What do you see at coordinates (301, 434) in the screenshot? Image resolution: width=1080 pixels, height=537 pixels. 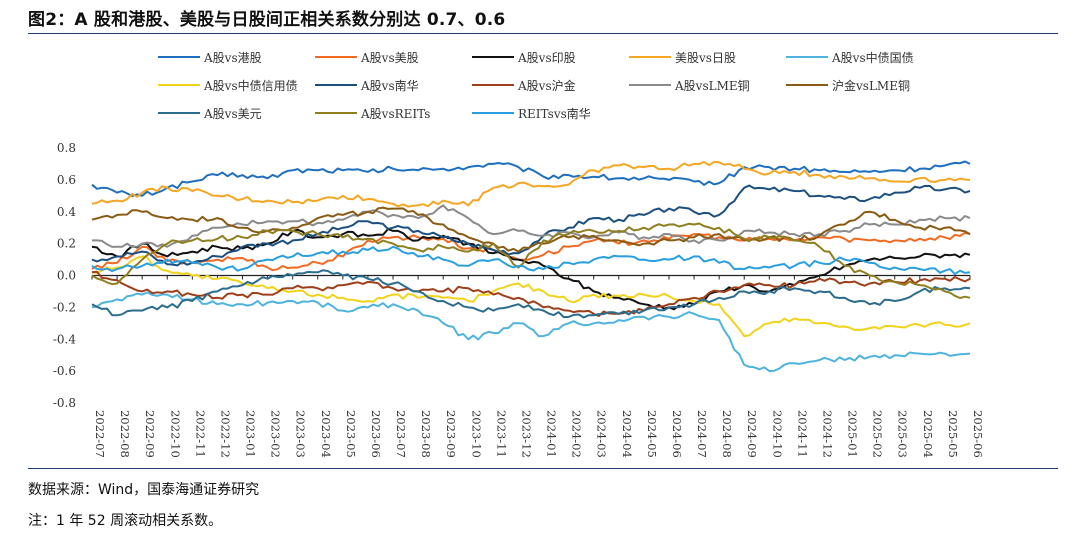 I see `x-tick-label: 2023-03` at bounding box center [301, 434].